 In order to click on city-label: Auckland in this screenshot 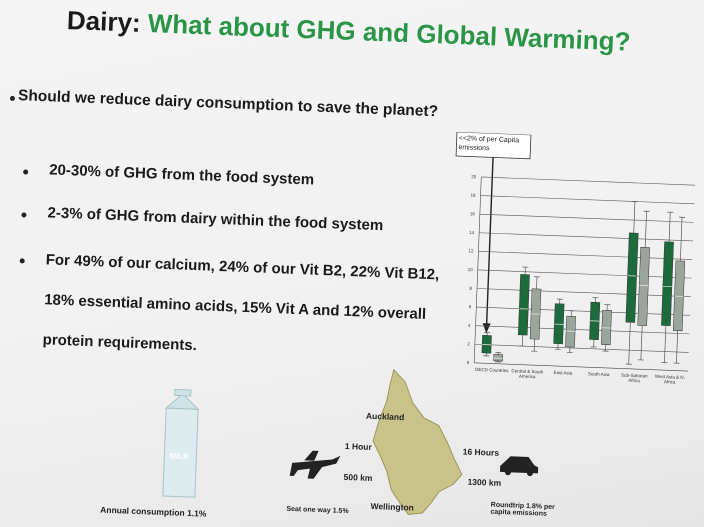, I will do `click(385, 416)`.